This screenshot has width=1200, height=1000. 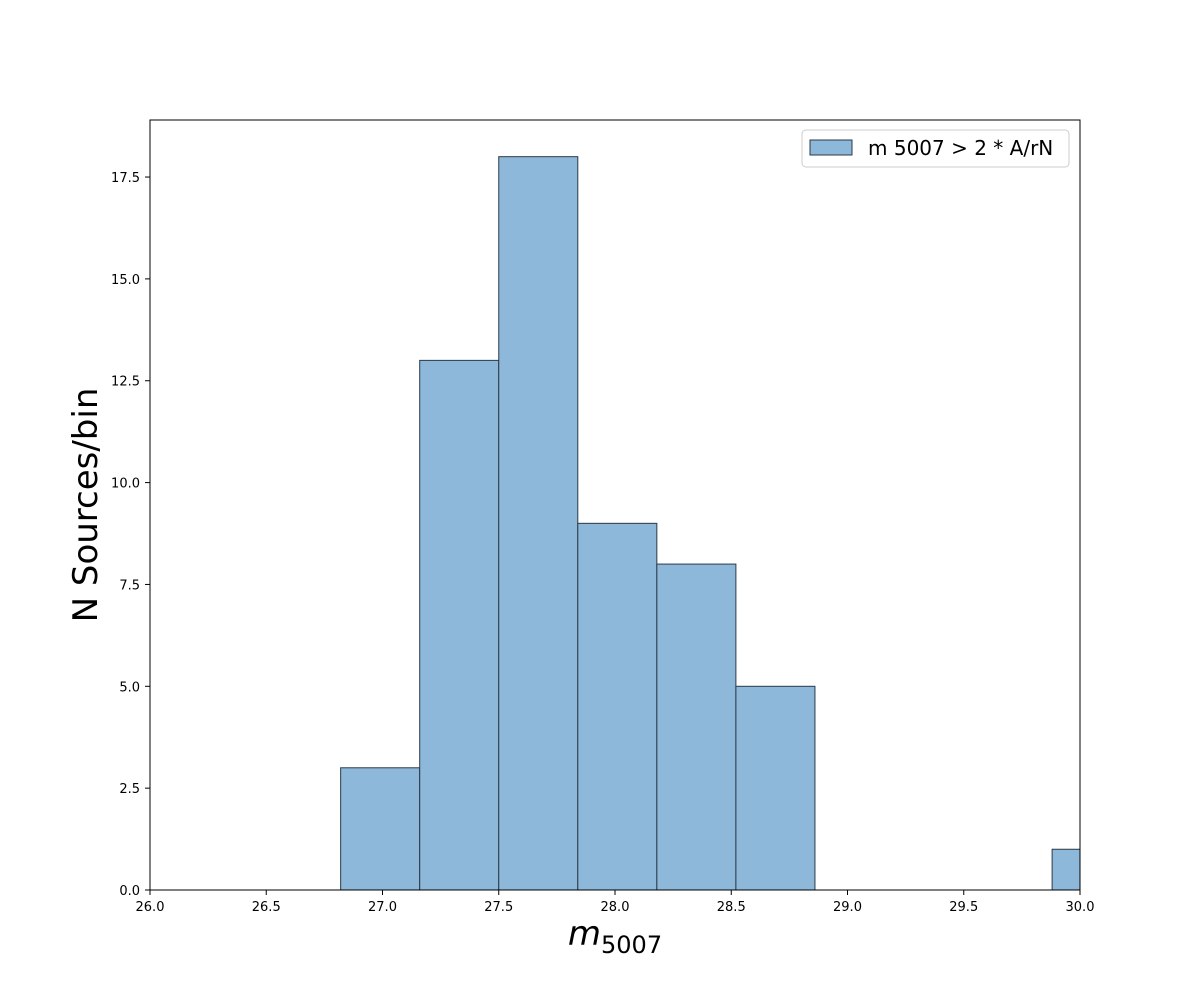 I want to click on x-tick-label: 28.0, so click(x=615, y=907).